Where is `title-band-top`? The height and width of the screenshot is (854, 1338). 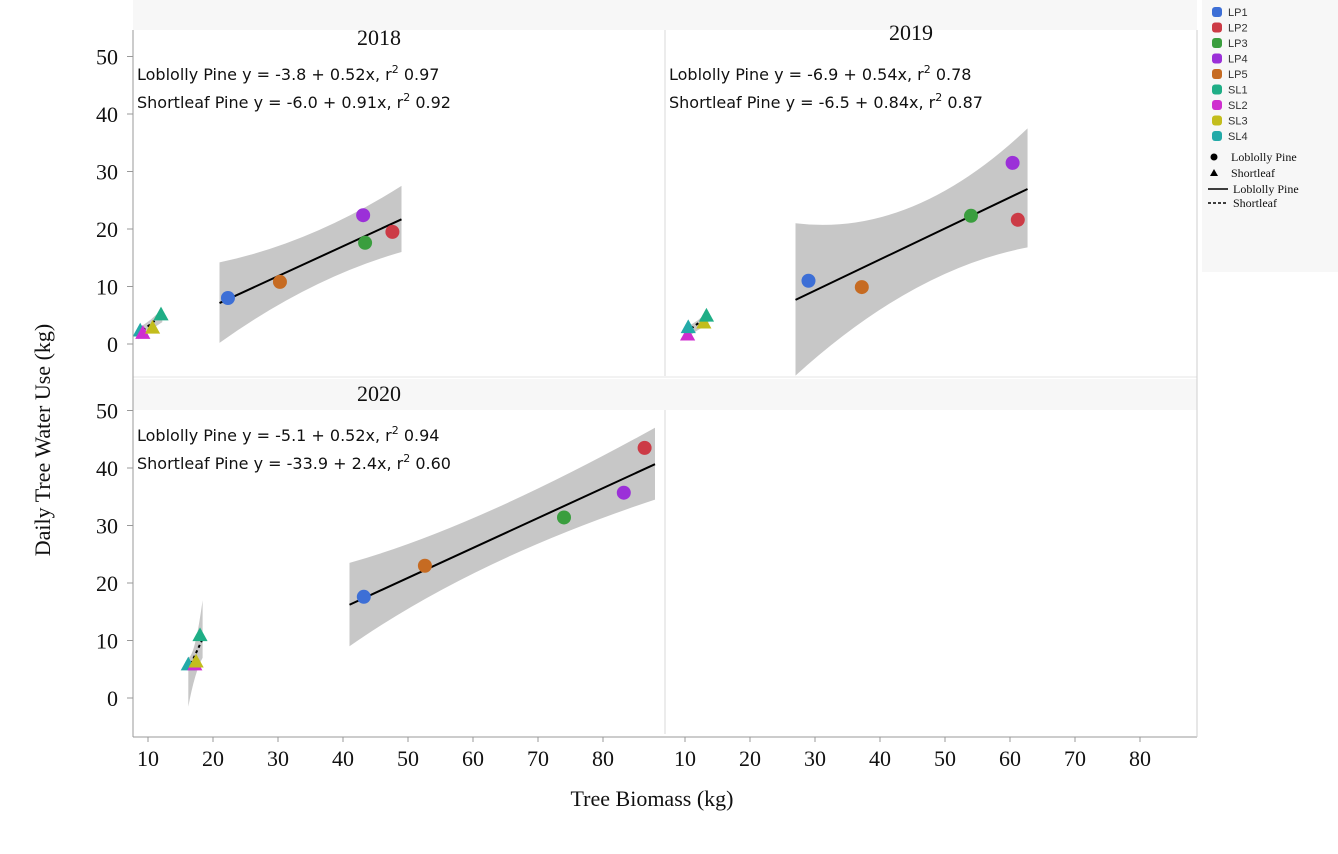 title-band-top is located at coordinates (665, 15).